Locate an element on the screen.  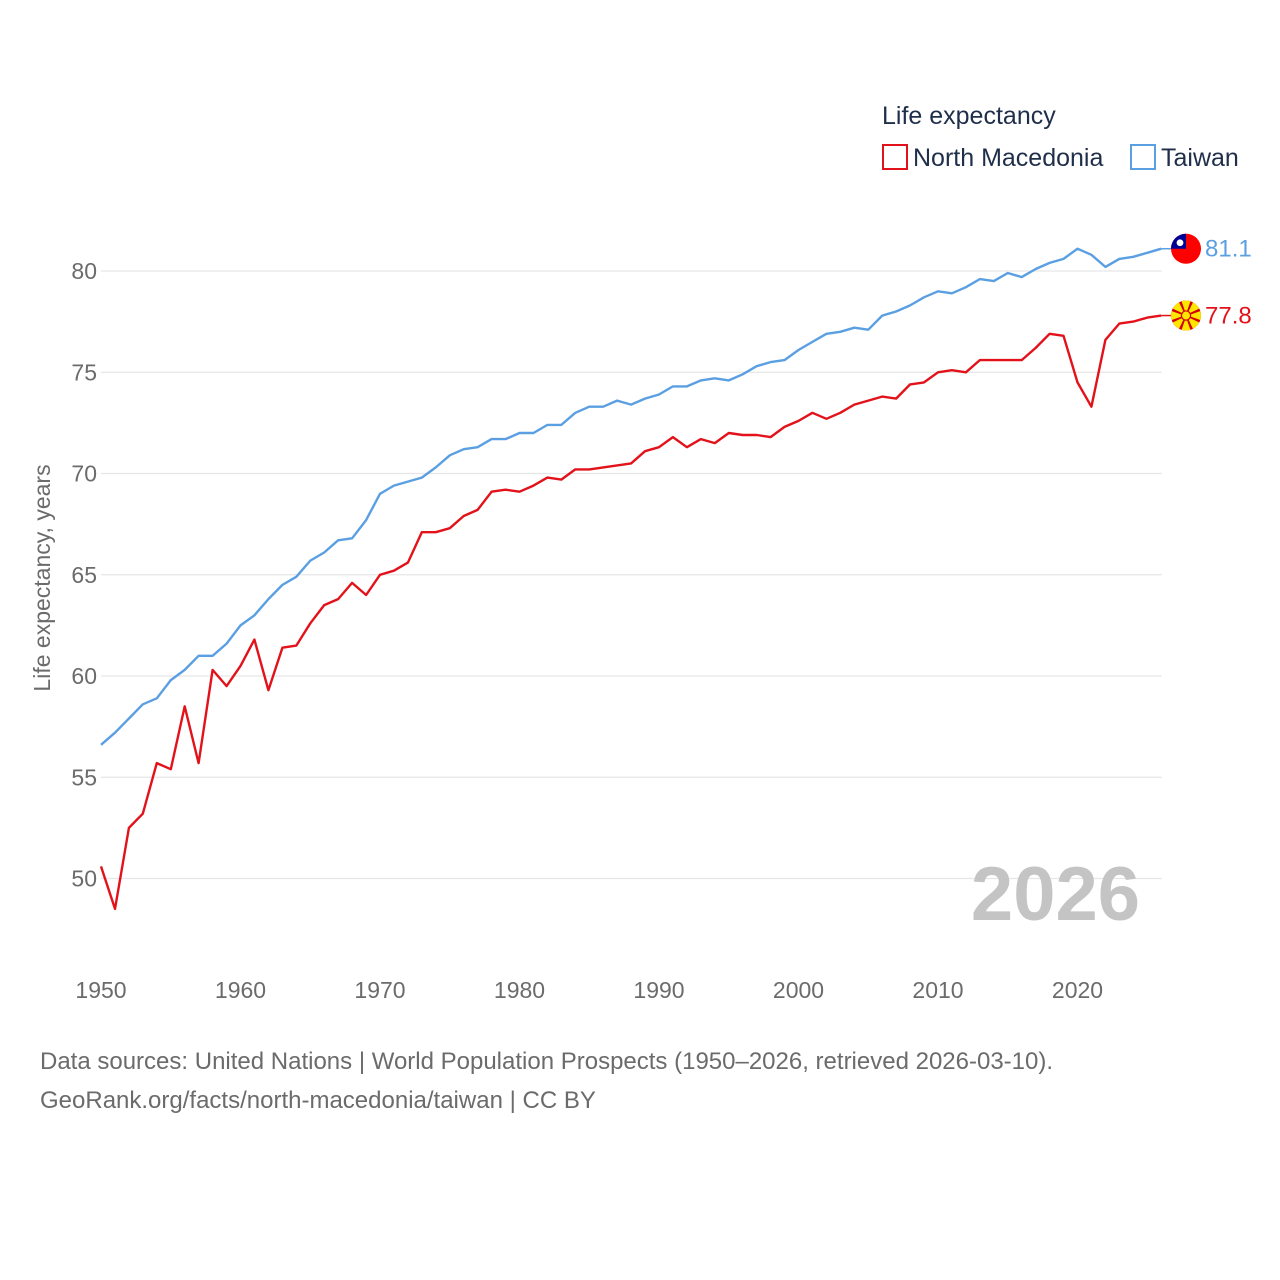
y-tick-label: 75 is located at coordinates (84, 372).